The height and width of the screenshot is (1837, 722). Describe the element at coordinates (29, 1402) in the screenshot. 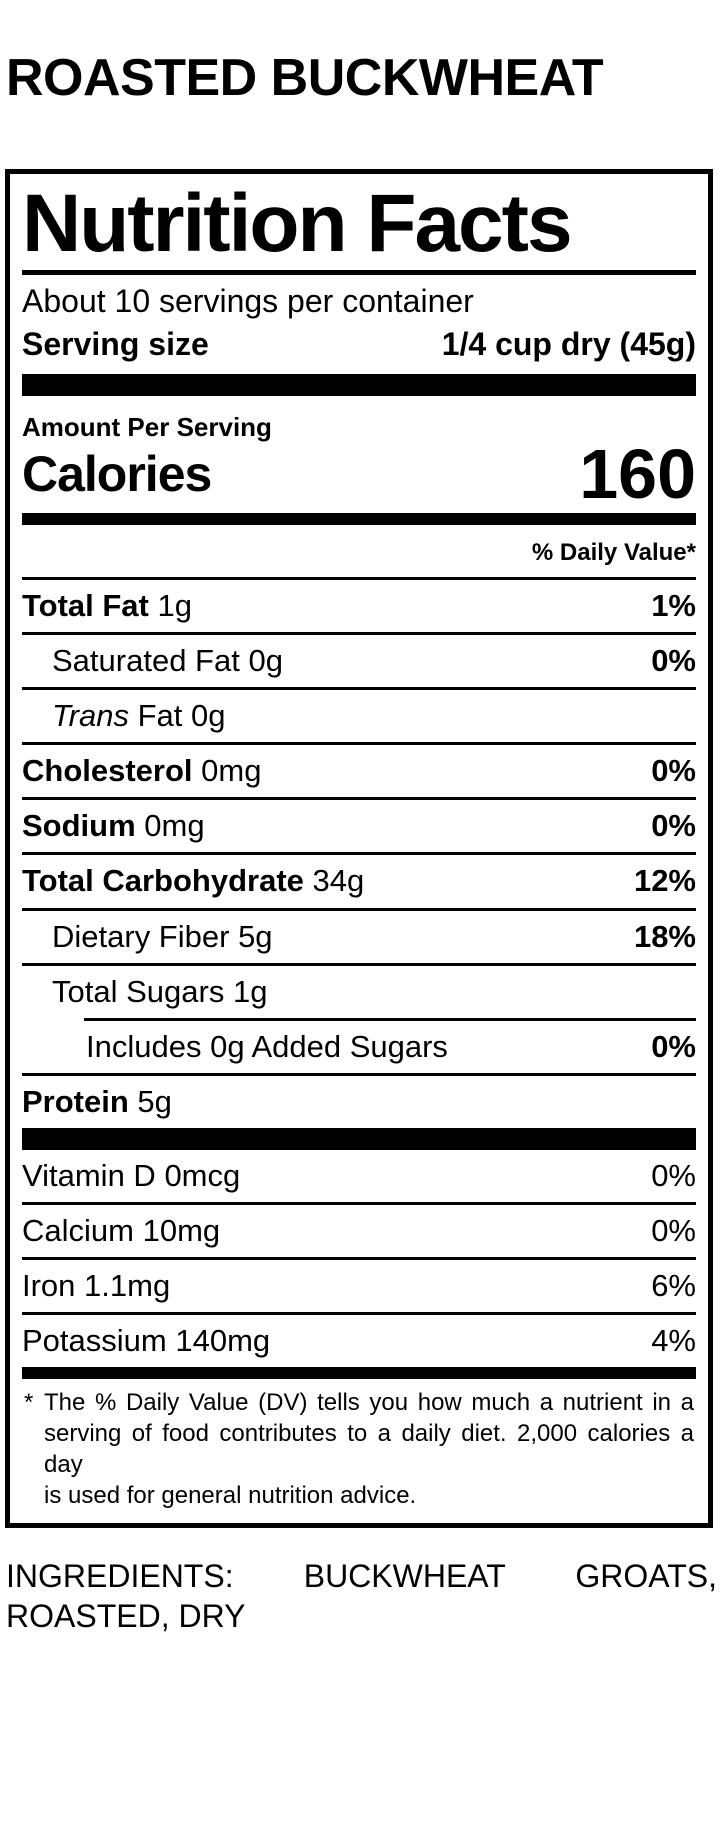

I see `footnote-asterisk: *` at that location.